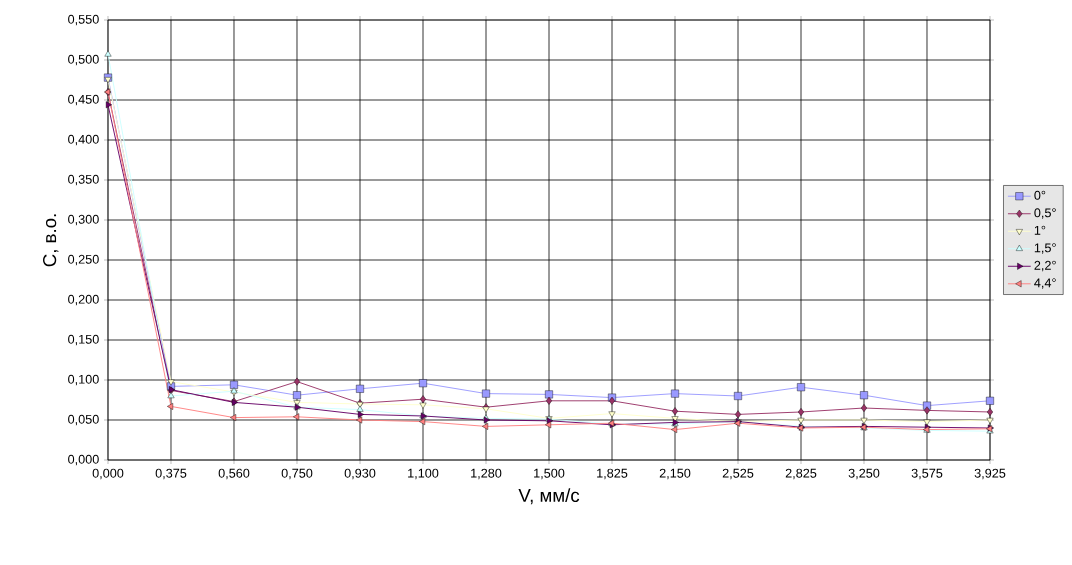  What do you see at coordinates (83, 140) in the screenshot?
I see `y-tick-label: 0,400` at bounding box center [83, 140].